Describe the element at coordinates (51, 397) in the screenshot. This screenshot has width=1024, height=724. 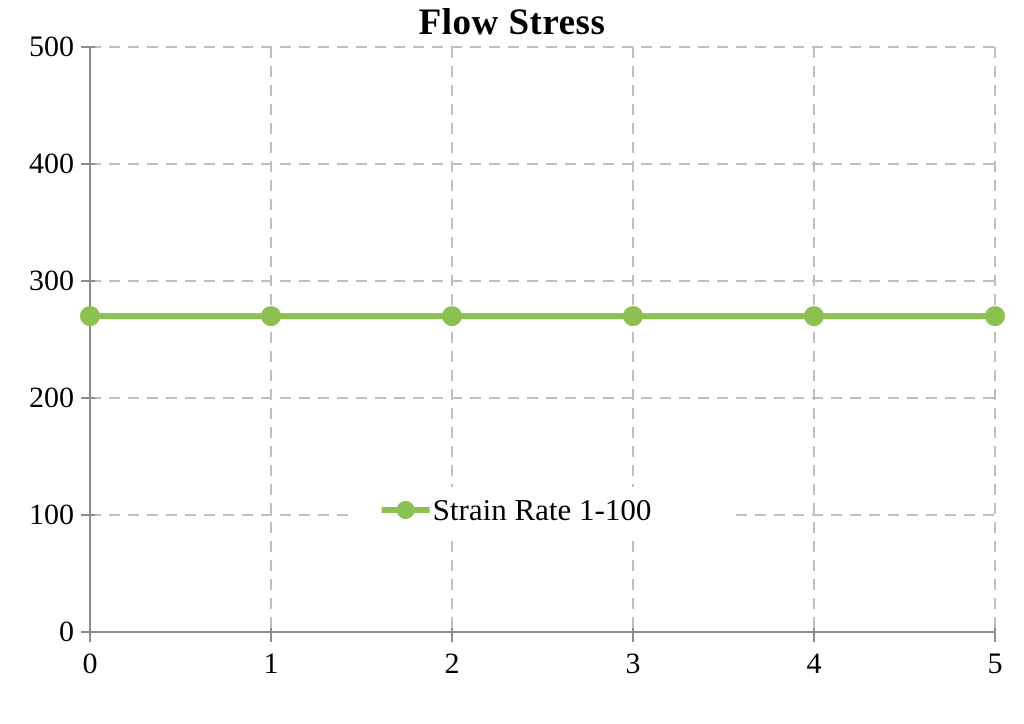
I see `y-tick-label: 200` at that location.